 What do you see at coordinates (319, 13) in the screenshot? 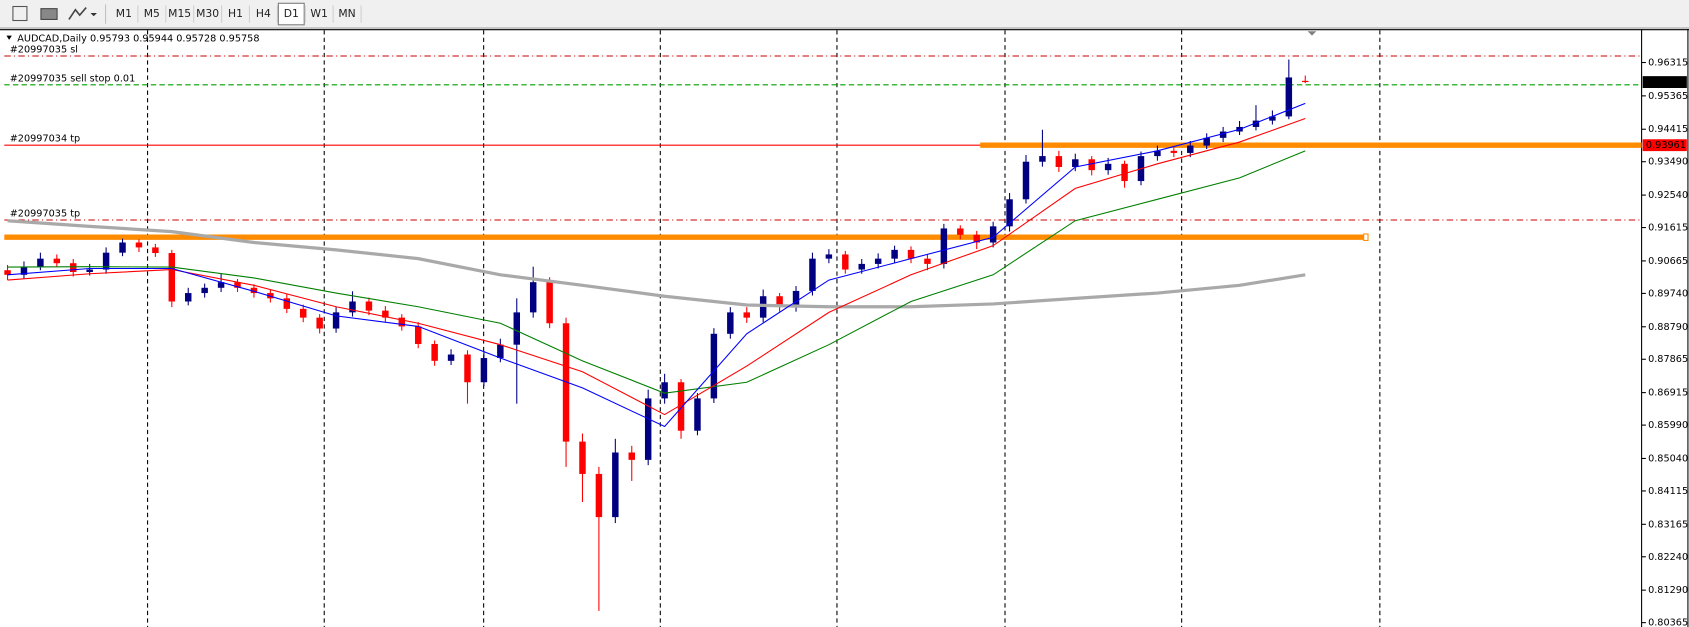
I see `timeframe-button: W1` at bounding box center [319, 13].